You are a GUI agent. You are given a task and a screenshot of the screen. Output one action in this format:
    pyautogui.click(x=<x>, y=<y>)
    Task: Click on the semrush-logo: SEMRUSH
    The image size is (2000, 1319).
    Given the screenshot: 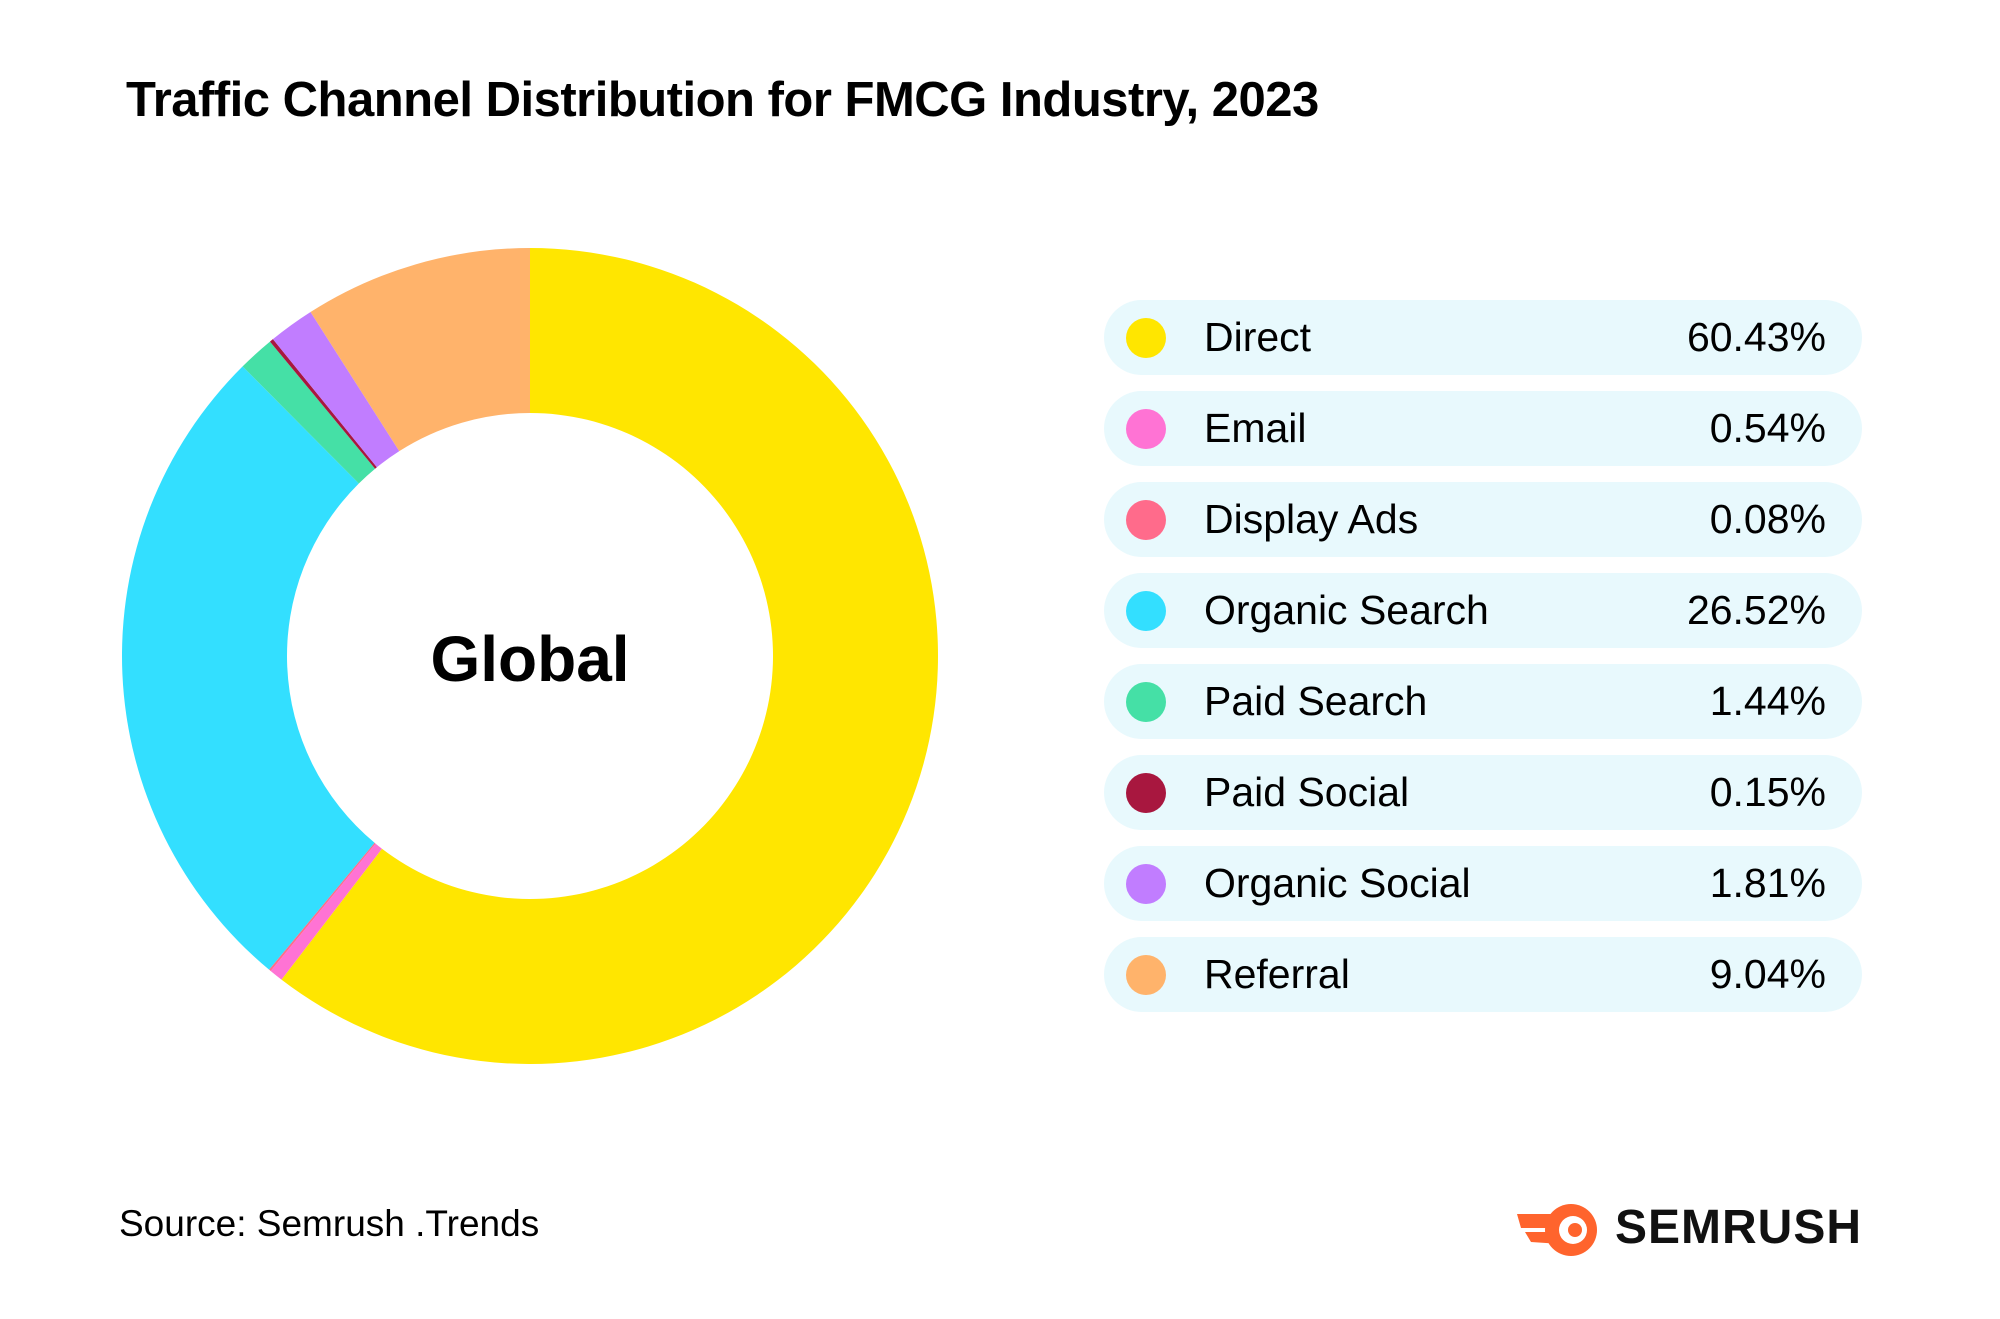 What is the action you would take?
    pyautogui.click(x=1710, y=1228)
    